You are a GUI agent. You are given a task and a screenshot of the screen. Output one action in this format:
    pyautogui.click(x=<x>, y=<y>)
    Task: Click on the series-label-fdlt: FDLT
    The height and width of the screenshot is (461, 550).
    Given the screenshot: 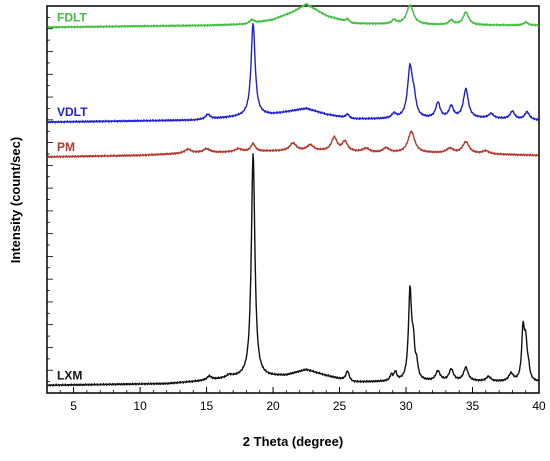 What is the action you would take?
    pyautogui.click(x=72, y=17)
    